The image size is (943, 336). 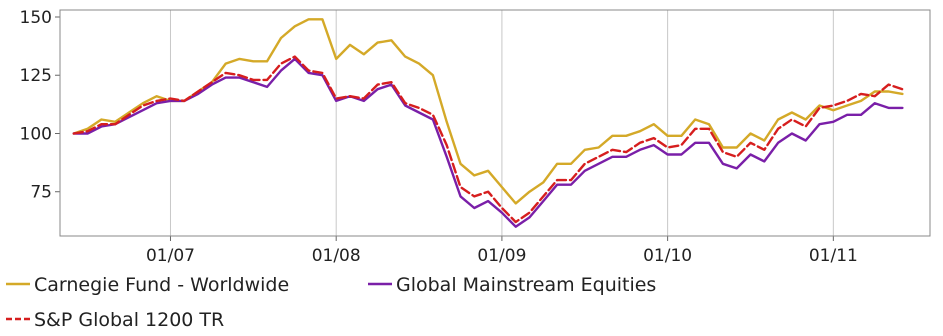 I want to click on legend-label: Global Mainstream Equities, so click(x=526, y=285).